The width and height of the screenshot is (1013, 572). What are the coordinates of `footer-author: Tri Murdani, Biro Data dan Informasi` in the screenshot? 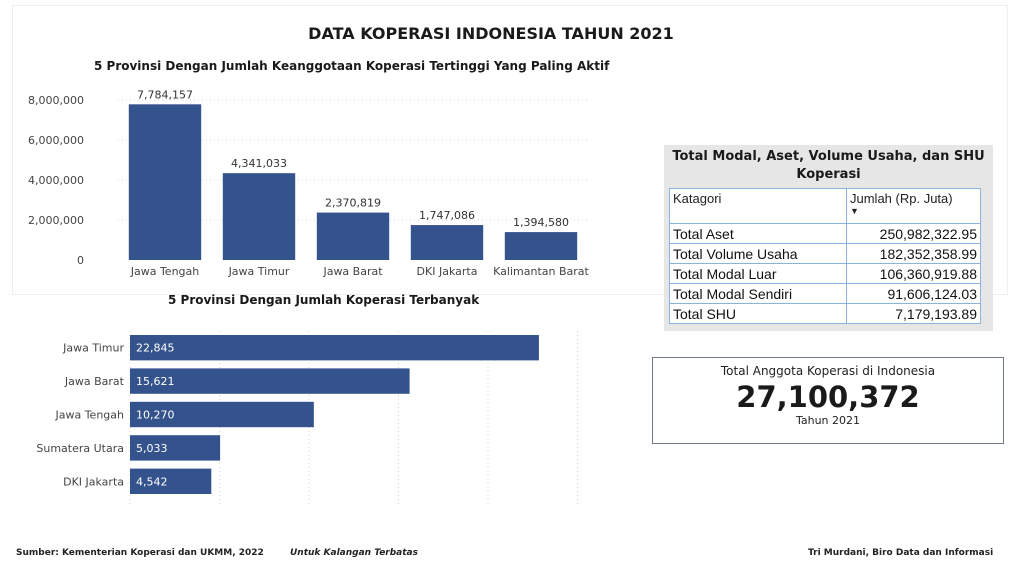 It's located at (901, 553).